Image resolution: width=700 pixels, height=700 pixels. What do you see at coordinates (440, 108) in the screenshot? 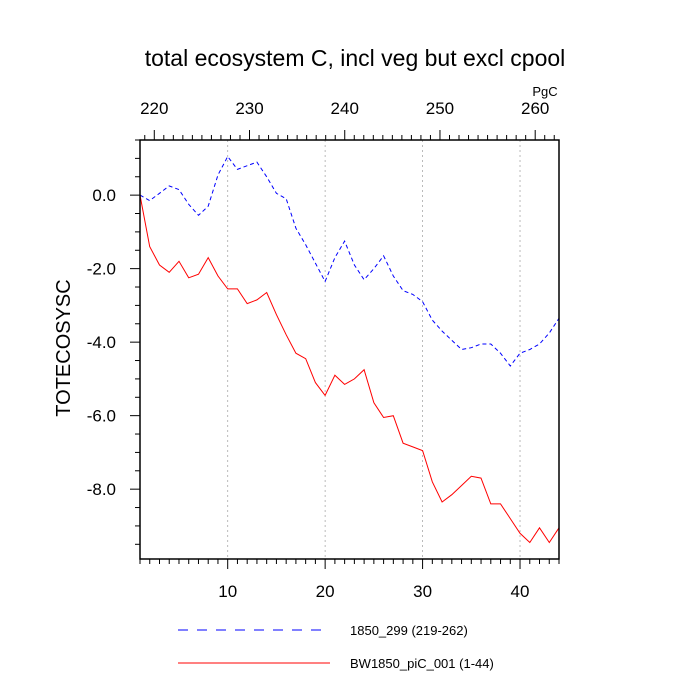
I see `top-tick-label: 250` at bounding box center [440, 108].